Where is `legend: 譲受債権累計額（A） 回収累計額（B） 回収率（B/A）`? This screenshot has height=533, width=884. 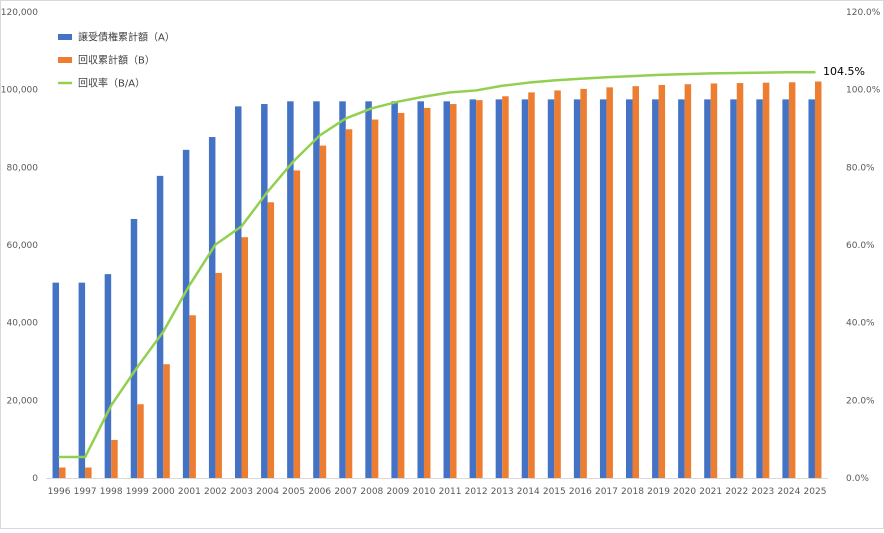 legend: 譲受債権累計額（A） 回収累計額（B） 回収率（B/A） is located at coordinates (116, 60).